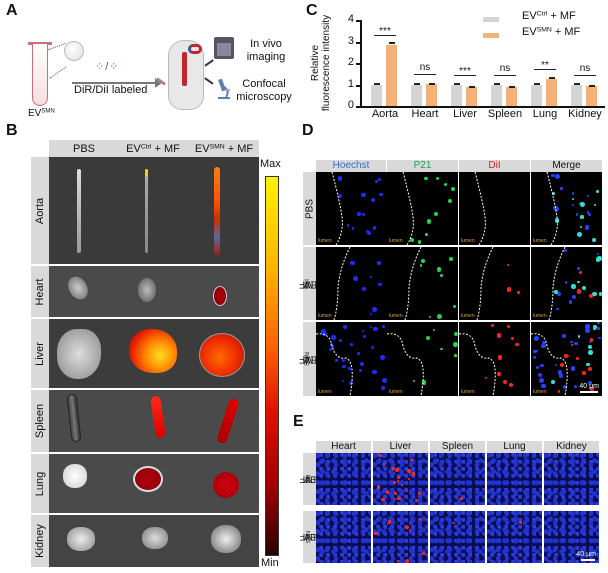 The width and height of the screenshot is (608, 573). Describe the element at coordinates (154, 291) in the screenshot. I see `image-heart` at that location.